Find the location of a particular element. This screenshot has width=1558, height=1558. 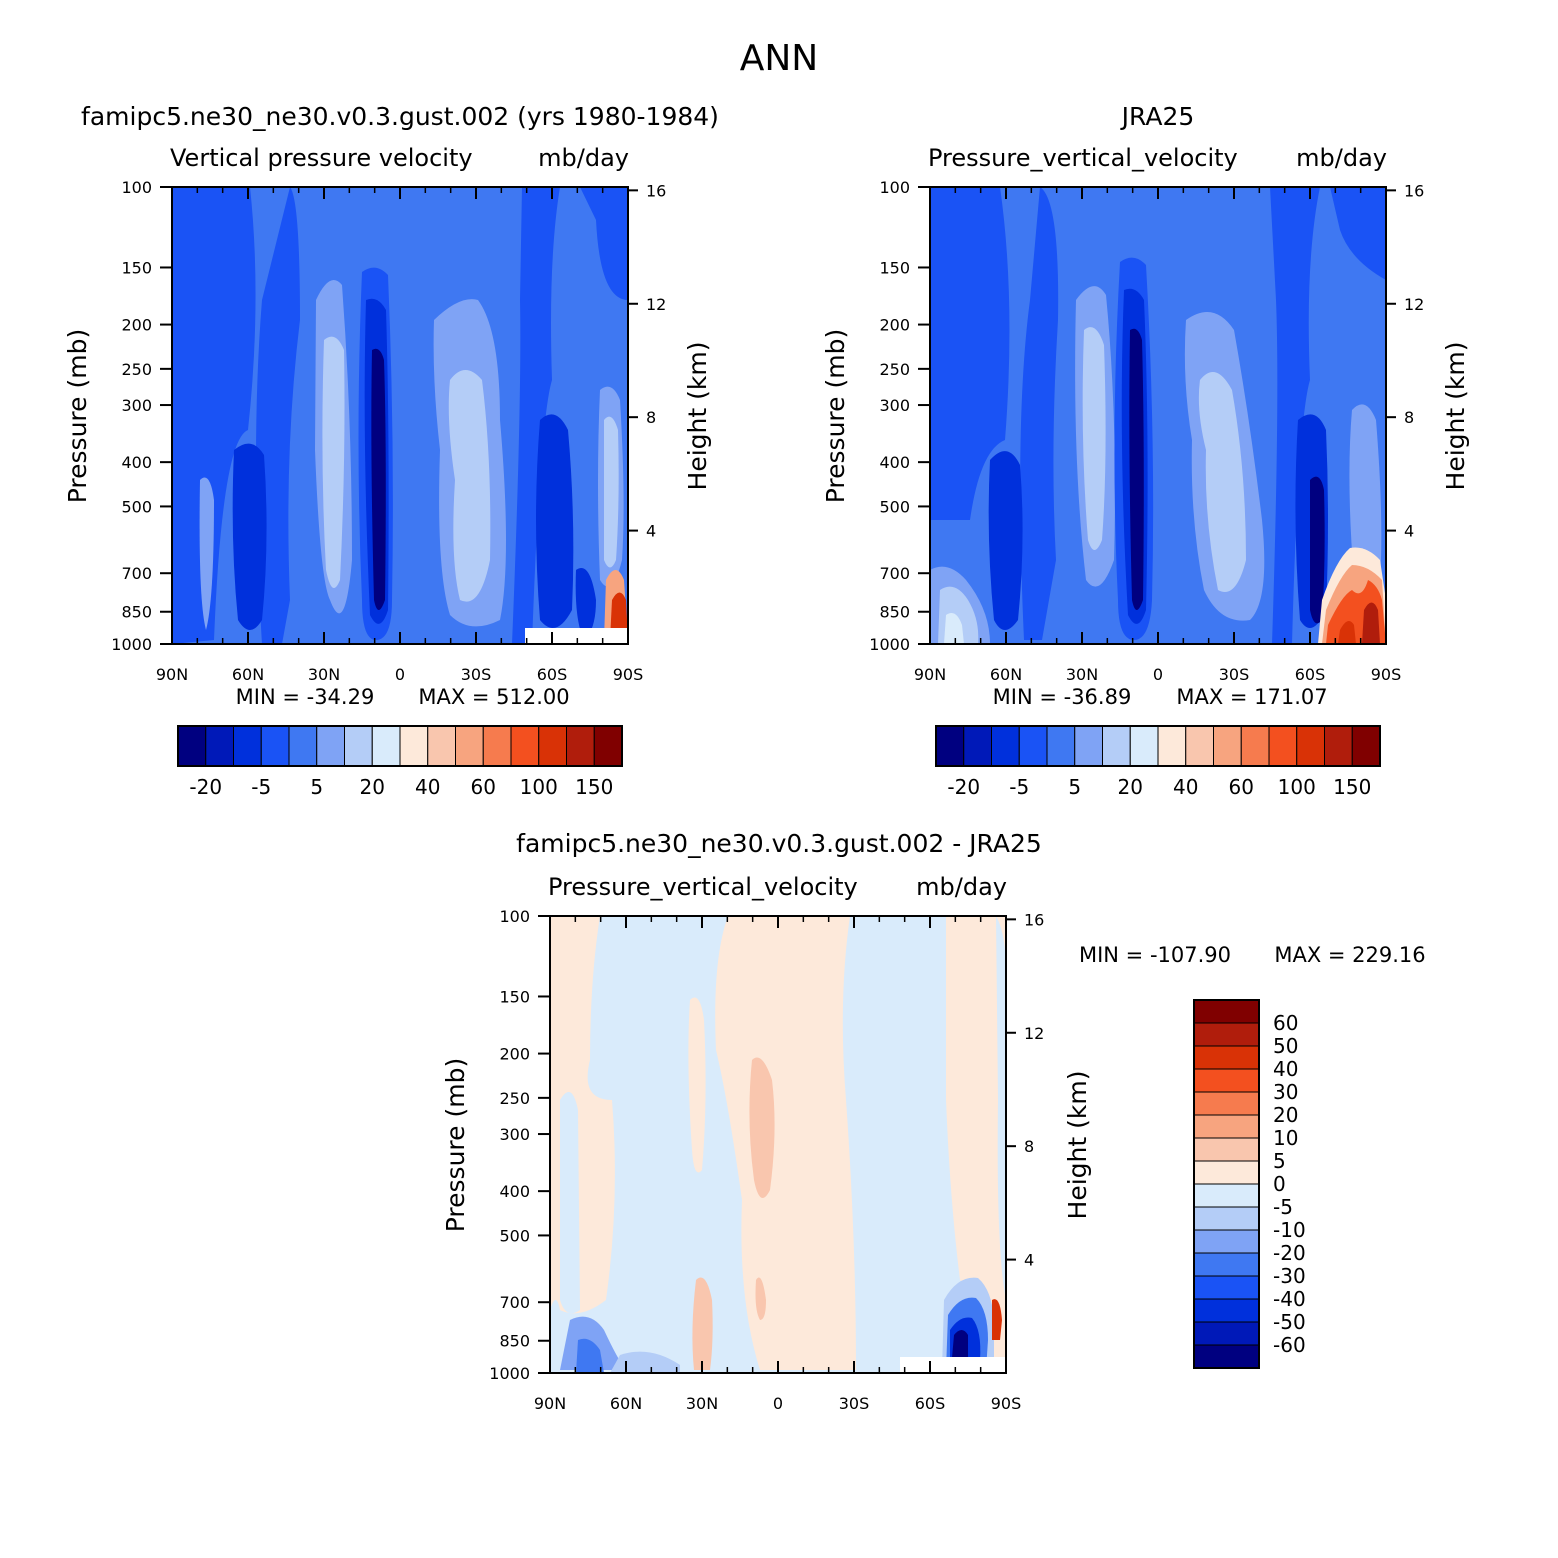

panel-1-subtitle-right: mb/day is located at coordinates (583, 158).